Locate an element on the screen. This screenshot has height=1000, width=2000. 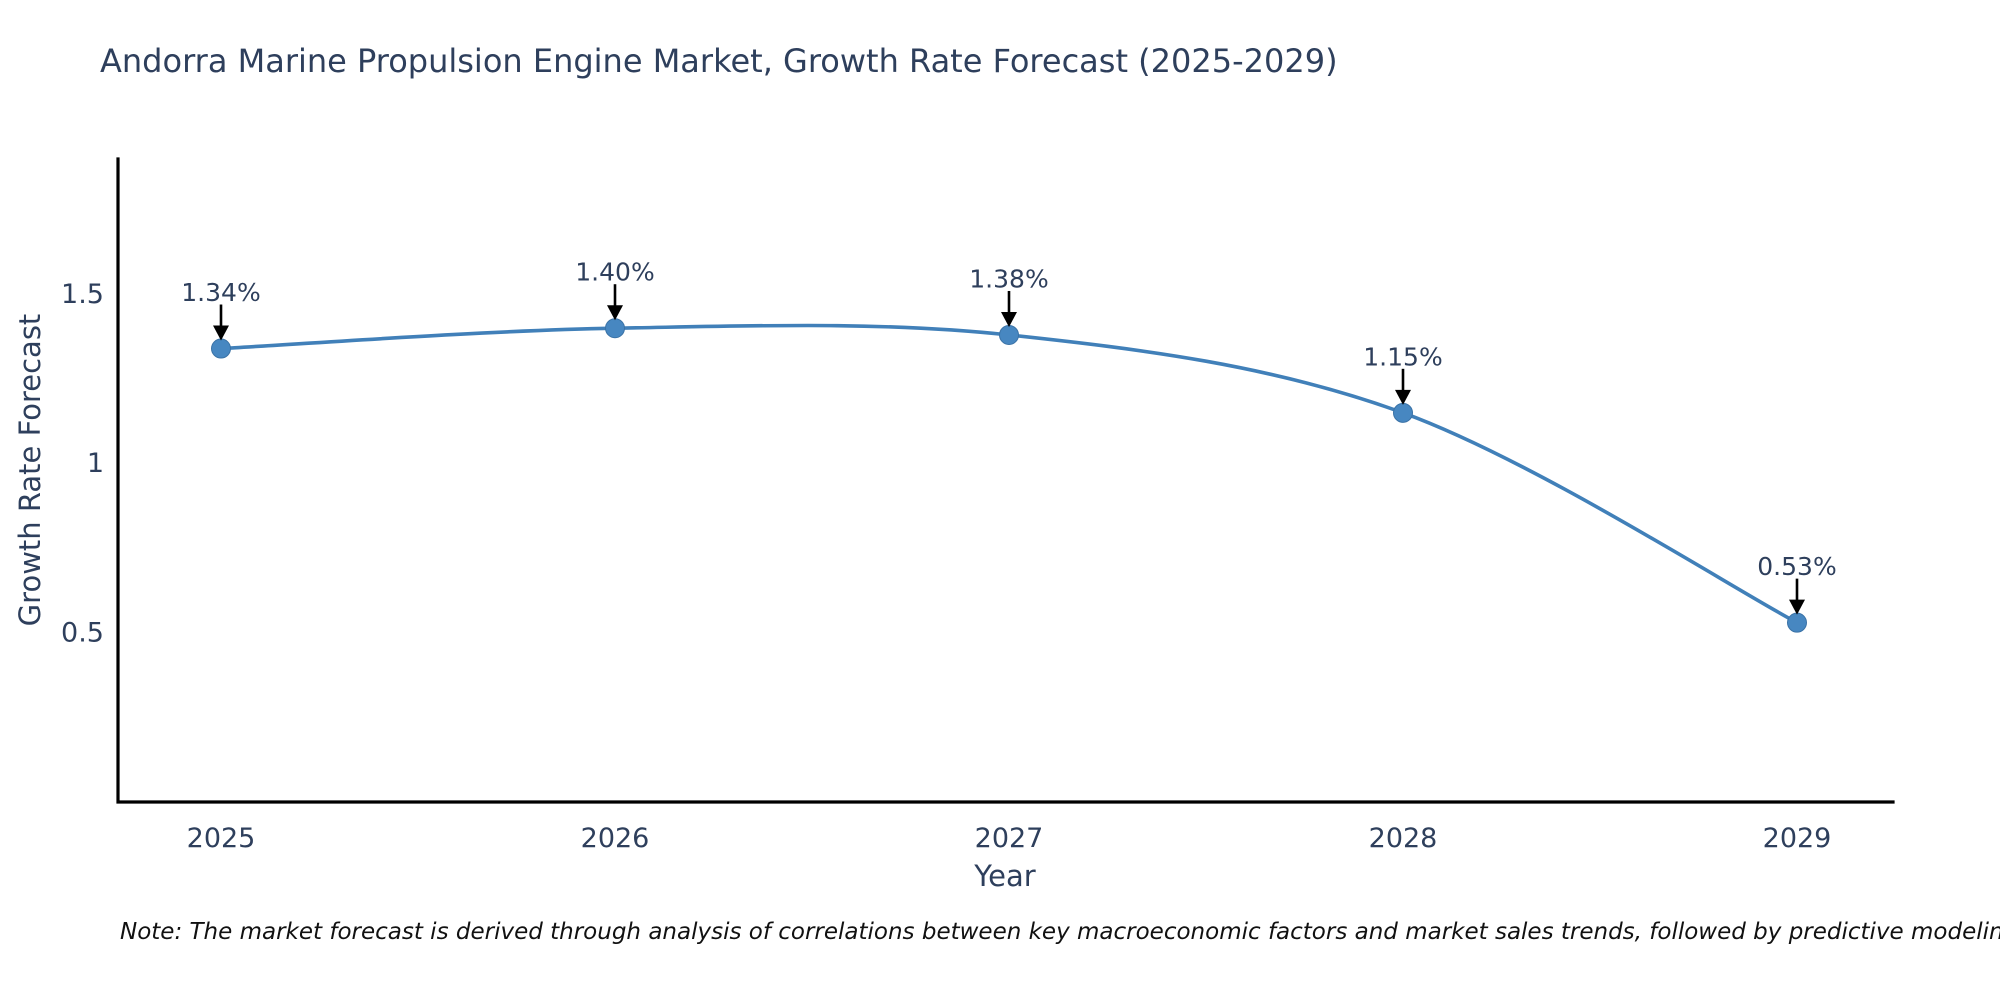
y-tick-label: 0.5 is located at coordinates (82, 632).